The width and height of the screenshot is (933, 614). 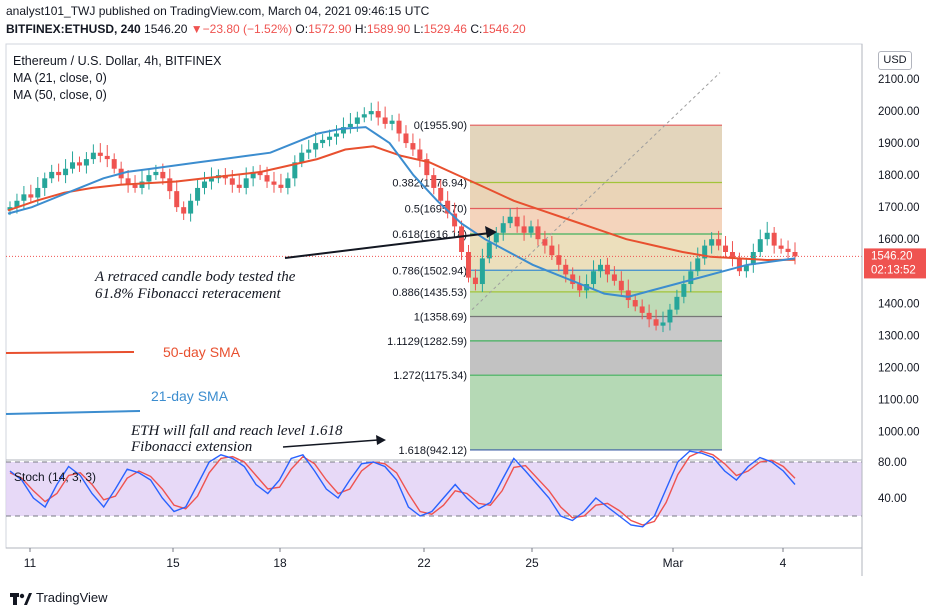 What do you see at coordinates (427, 342) in the screenshot?
I see `fib-level-label: 1.1129(1282.59)` at bounding box center [427, 342].